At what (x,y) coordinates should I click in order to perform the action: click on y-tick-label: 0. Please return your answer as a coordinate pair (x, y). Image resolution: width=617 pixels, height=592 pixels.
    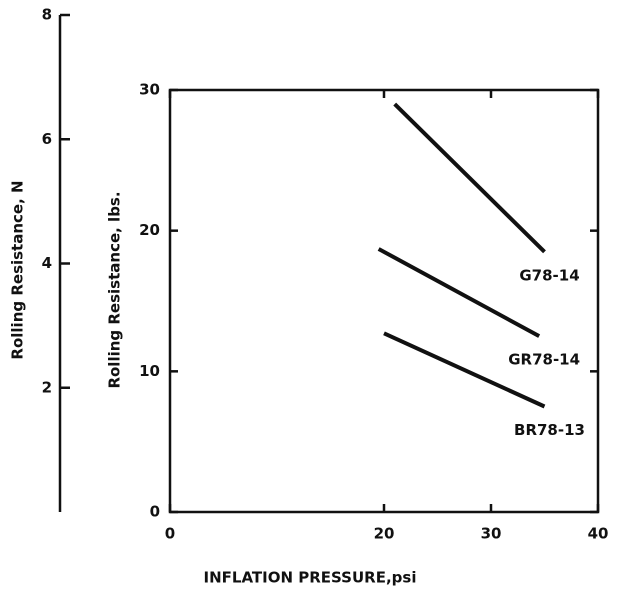
    Looking at the image, I should click on (155, 512).